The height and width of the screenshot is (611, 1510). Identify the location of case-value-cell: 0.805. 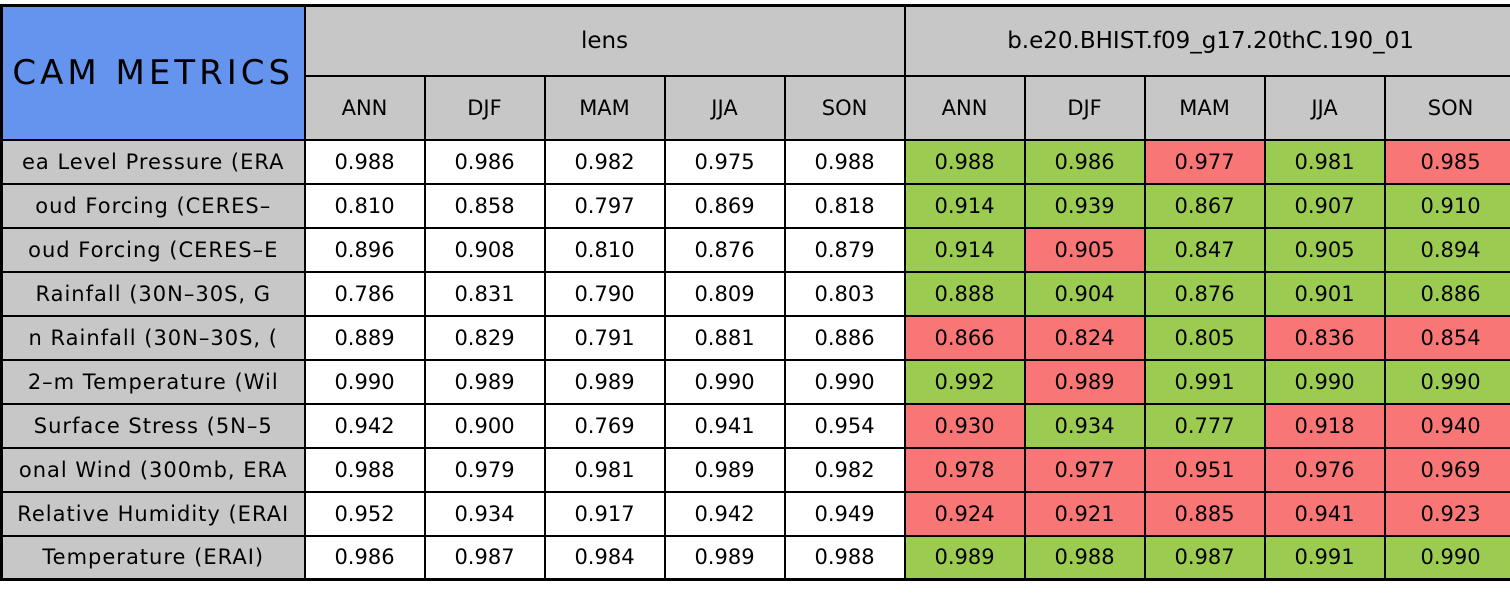
(1204, 337).